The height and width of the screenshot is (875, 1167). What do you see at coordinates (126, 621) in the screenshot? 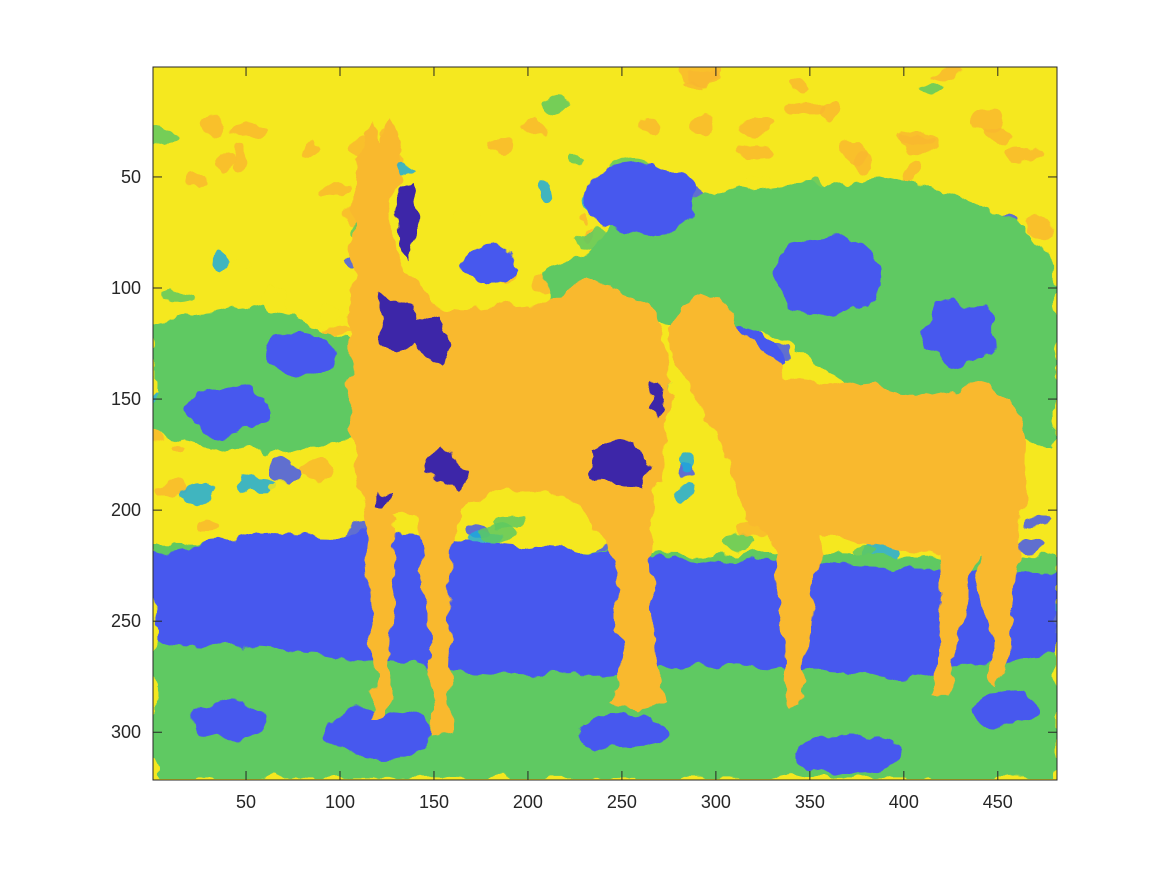
I see `y-tick-label: 250` at bounding box center [126, 621].